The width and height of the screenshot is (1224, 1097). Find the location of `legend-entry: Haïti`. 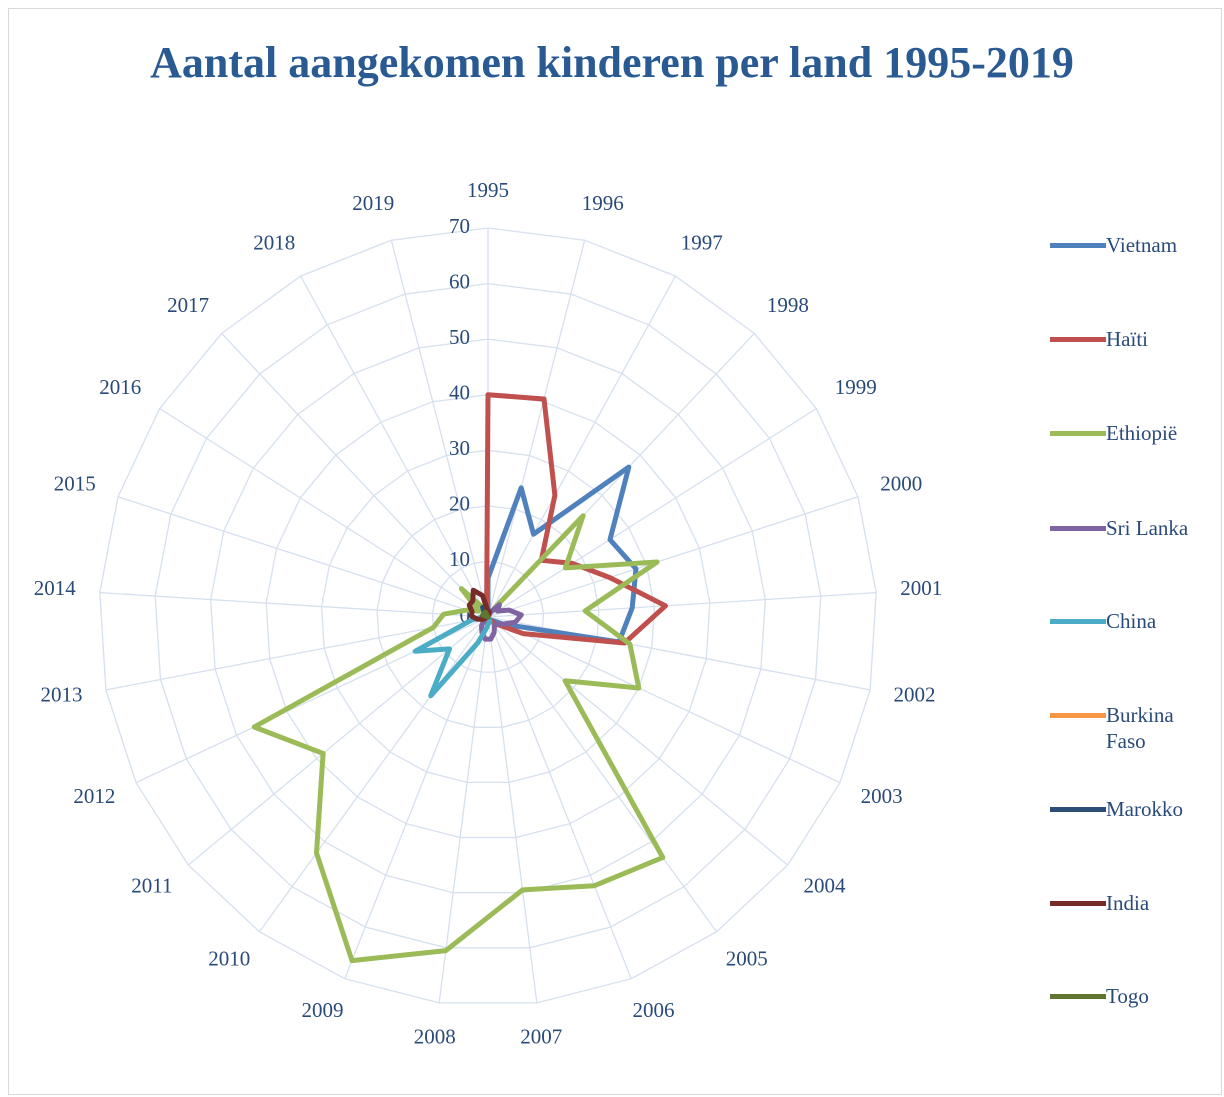

legend-entry: Haïti is located at coordinates (1135, 339).